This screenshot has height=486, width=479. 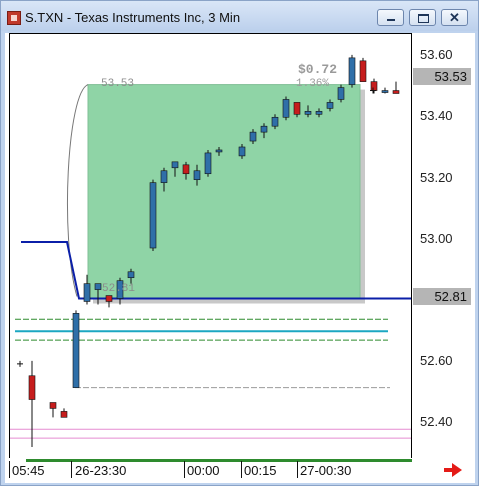 I want to click on maximize-button, so click(x=422, y=17).